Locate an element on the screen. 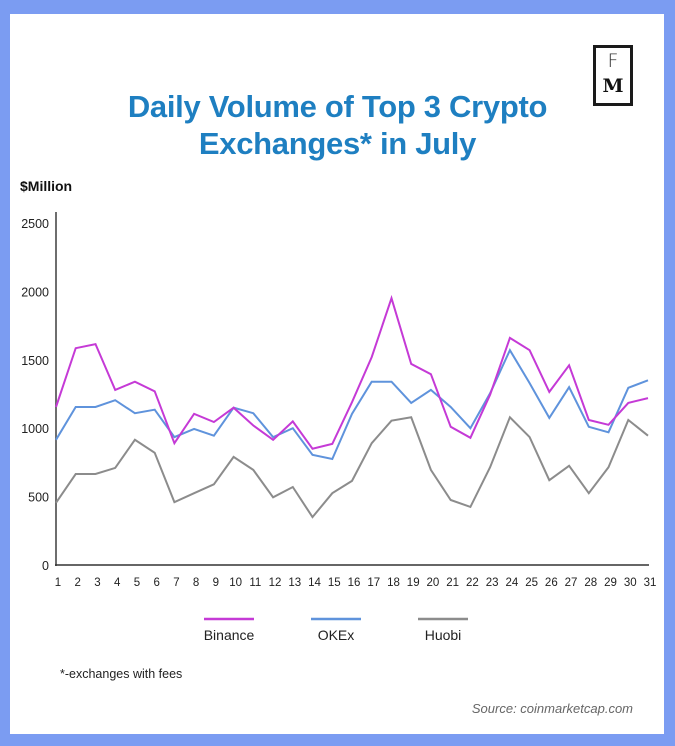 The height and width of the screenshot is (746, 675). series-line-huobi is located at coordinates (352, 467).